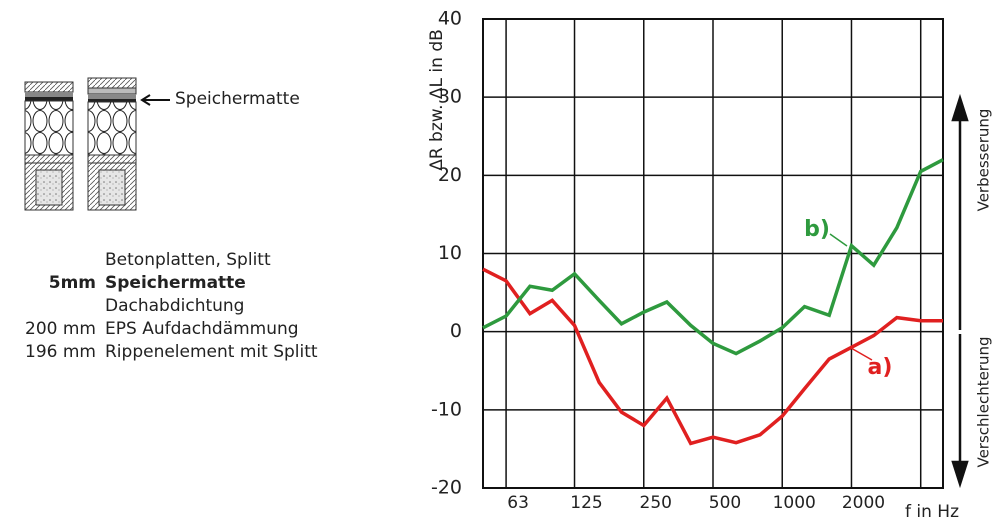  I want to click on series-label: b), so click(817, 229).